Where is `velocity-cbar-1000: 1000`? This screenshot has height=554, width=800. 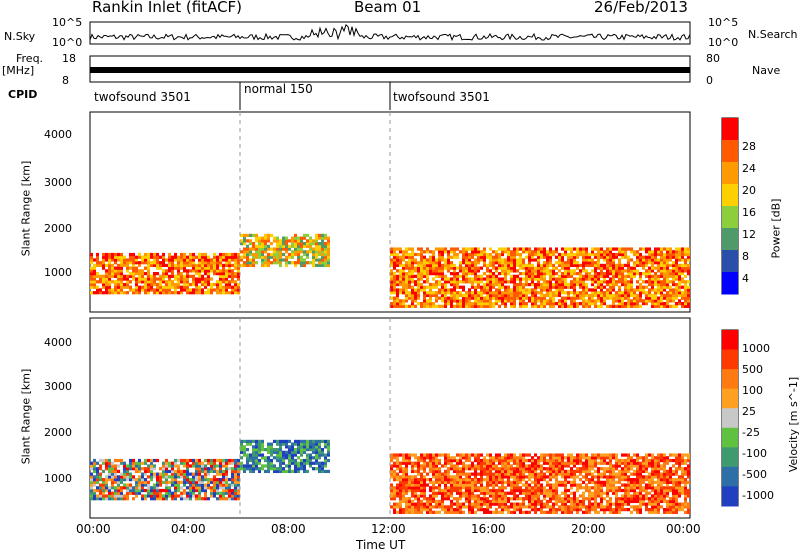
velocity-cbar-1000: 1000 is located at coordinates (756, 348).